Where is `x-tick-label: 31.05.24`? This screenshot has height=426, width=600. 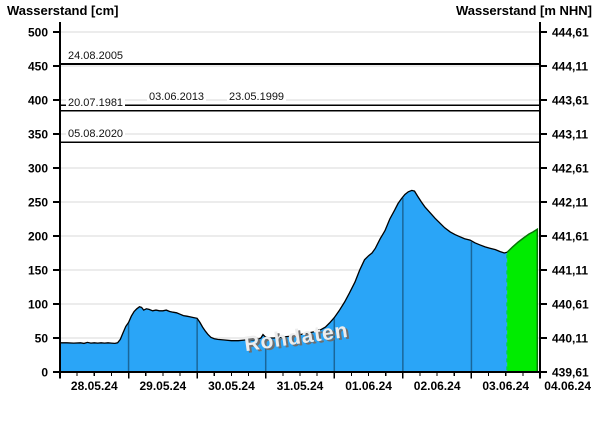 x-tick-label: 31.05.24 is located at coordinates (300, 386).